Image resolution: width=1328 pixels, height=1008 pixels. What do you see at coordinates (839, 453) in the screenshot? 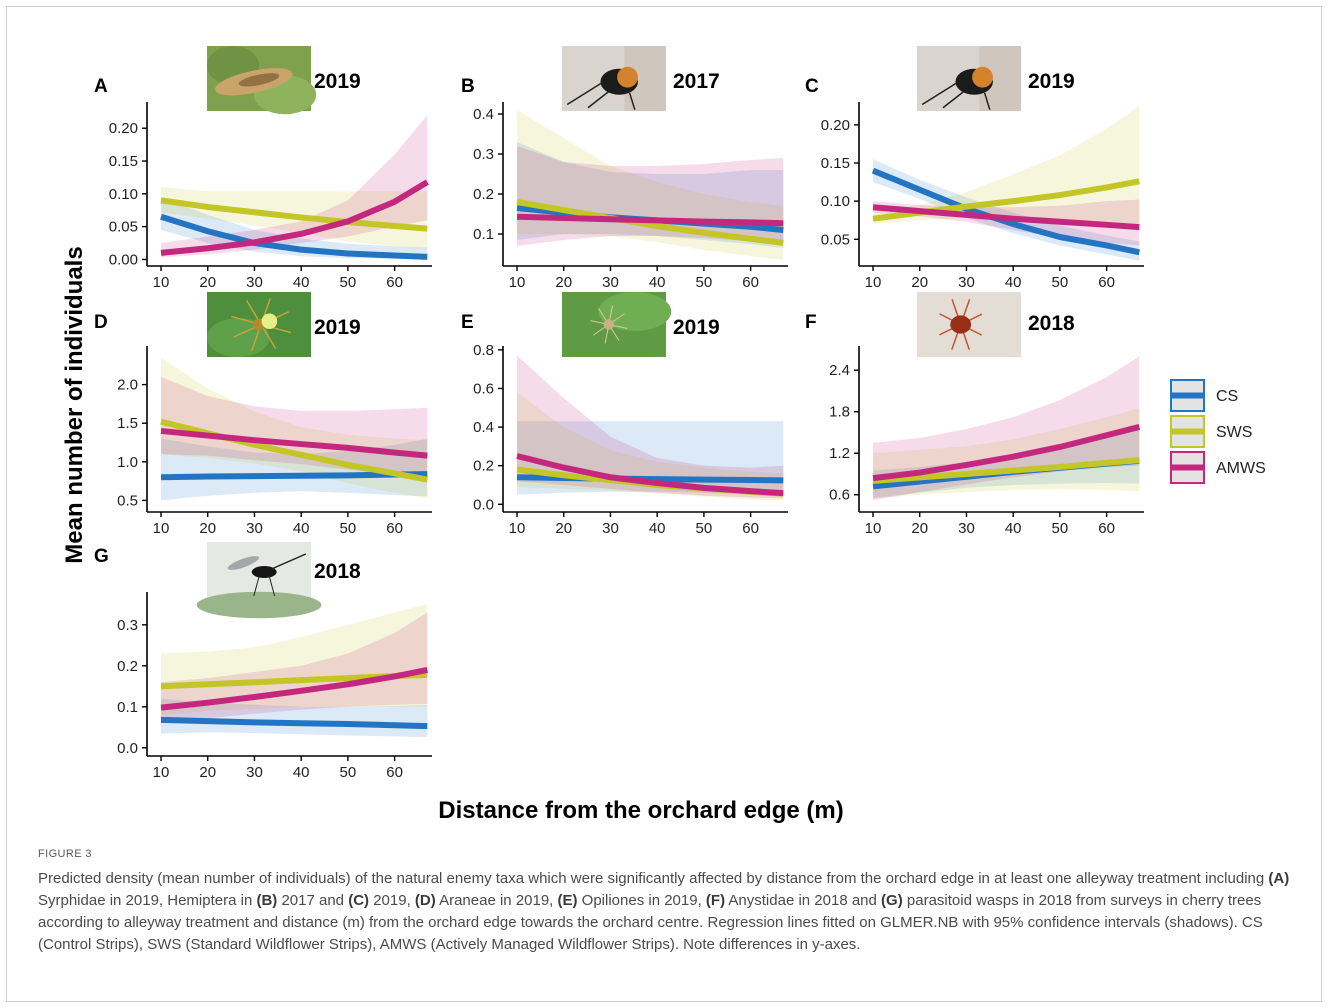
I see `y-tick-label: 1.2` at bounding box center [839, 453].